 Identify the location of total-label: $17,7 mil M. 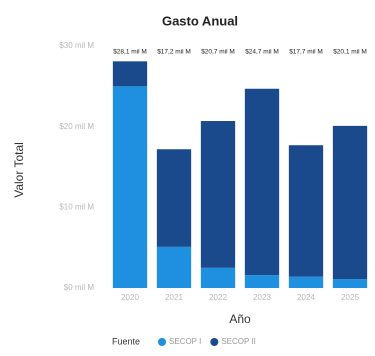
(306, 52).